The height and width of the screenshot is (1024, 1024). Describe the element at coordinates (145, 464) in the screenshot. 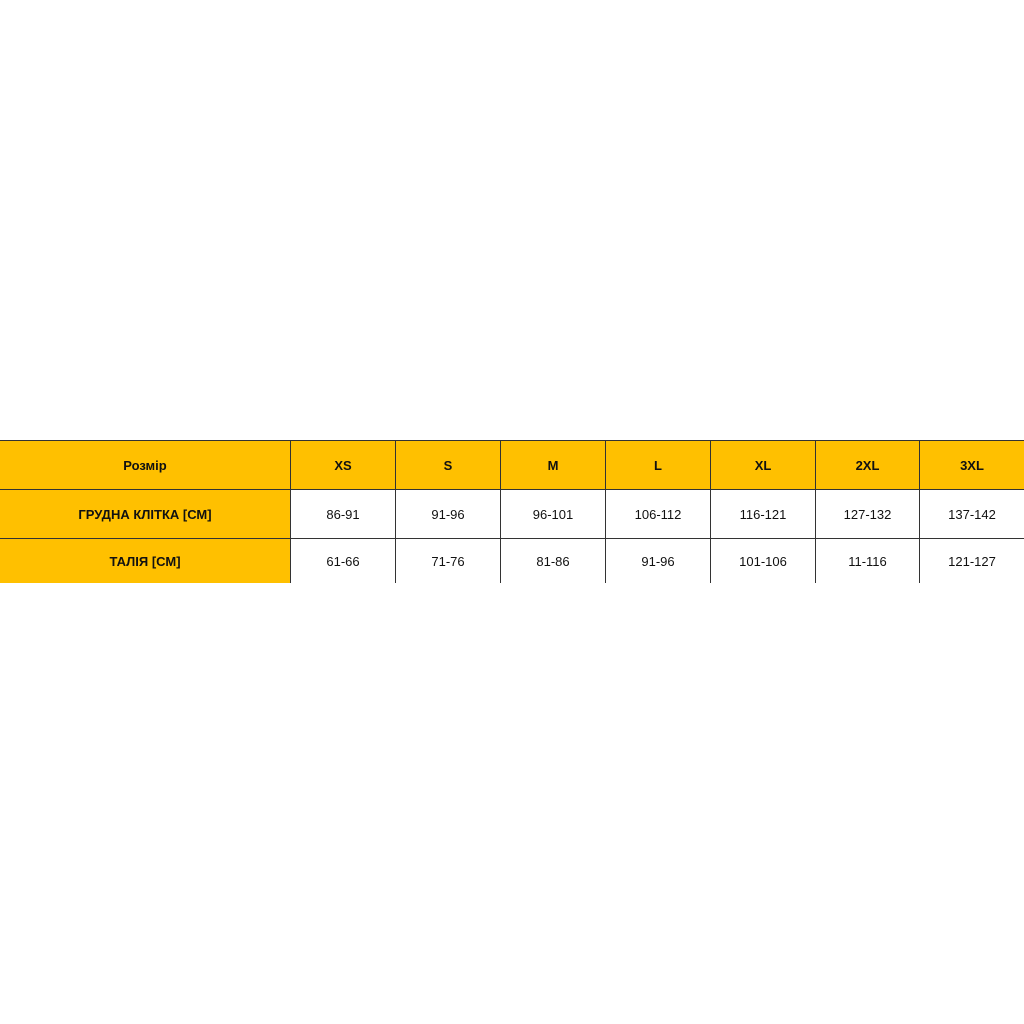

I see `header-cell: Розмір` at that location.